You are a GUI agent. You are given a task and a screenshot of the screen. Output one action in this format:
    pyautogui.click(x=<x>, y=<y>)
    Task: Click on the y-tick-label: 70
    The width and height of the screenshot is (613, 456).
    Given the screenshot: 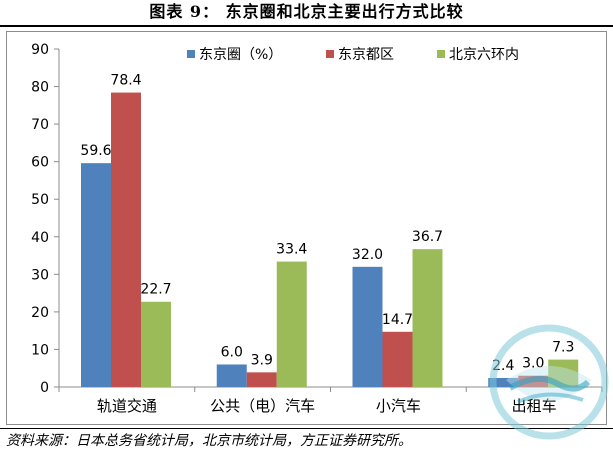 What is the action you would take?
    pyautogui.click(x=40, y=125)
    